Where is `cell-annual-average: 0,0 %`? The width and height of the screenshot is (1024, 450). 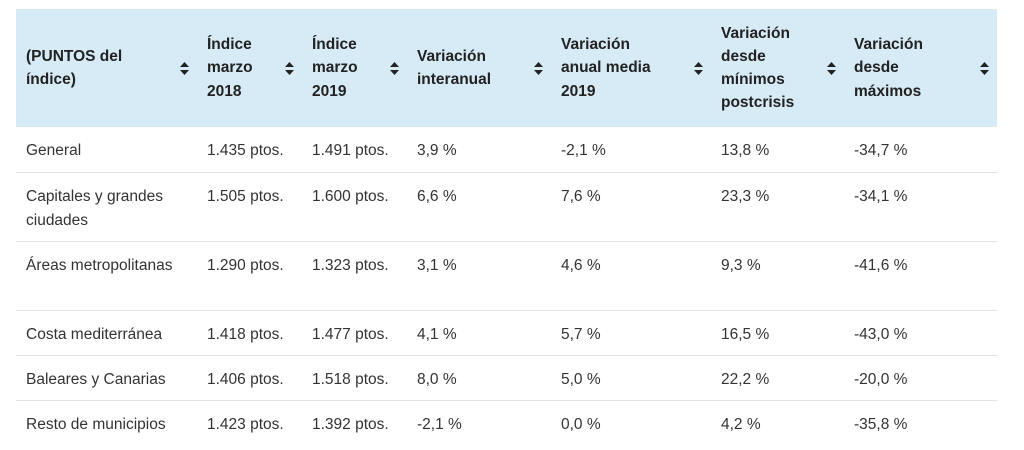
cell-annual-average: 0,0 % is located at coordinates (631, 422).